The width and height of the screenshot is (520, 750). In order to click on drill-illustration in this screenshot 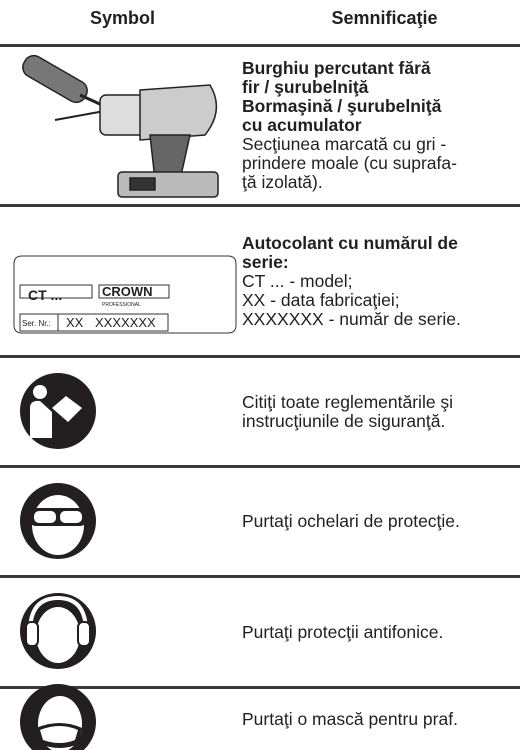, I will do `click(120, 126)`.